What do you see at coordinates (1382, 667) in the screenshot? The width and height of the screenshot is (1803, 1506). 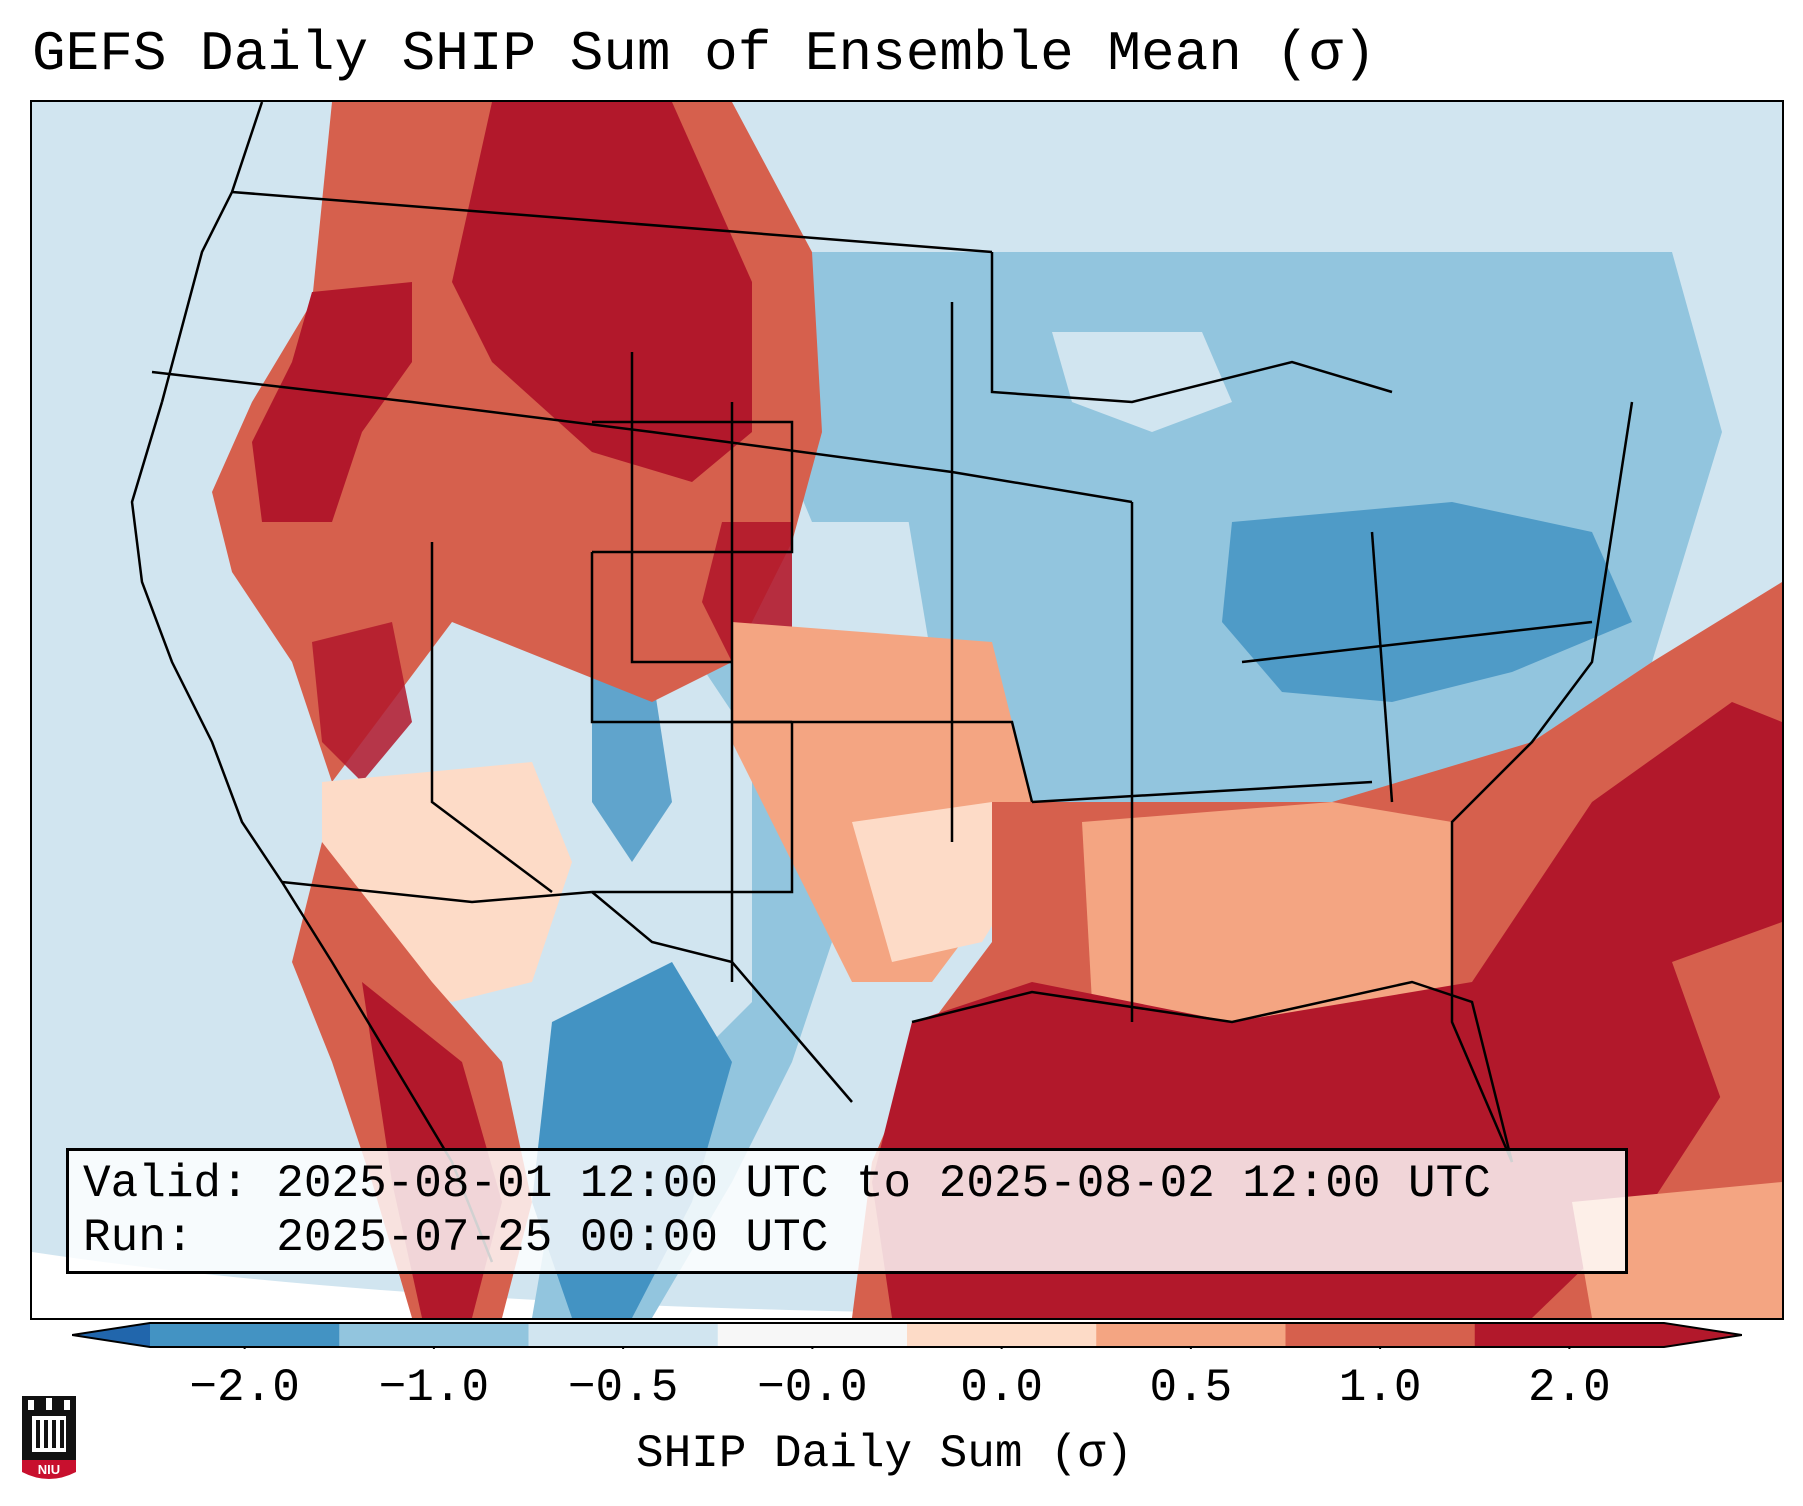 I see `state-line-appalachia` at bounding box center [1382, 667].